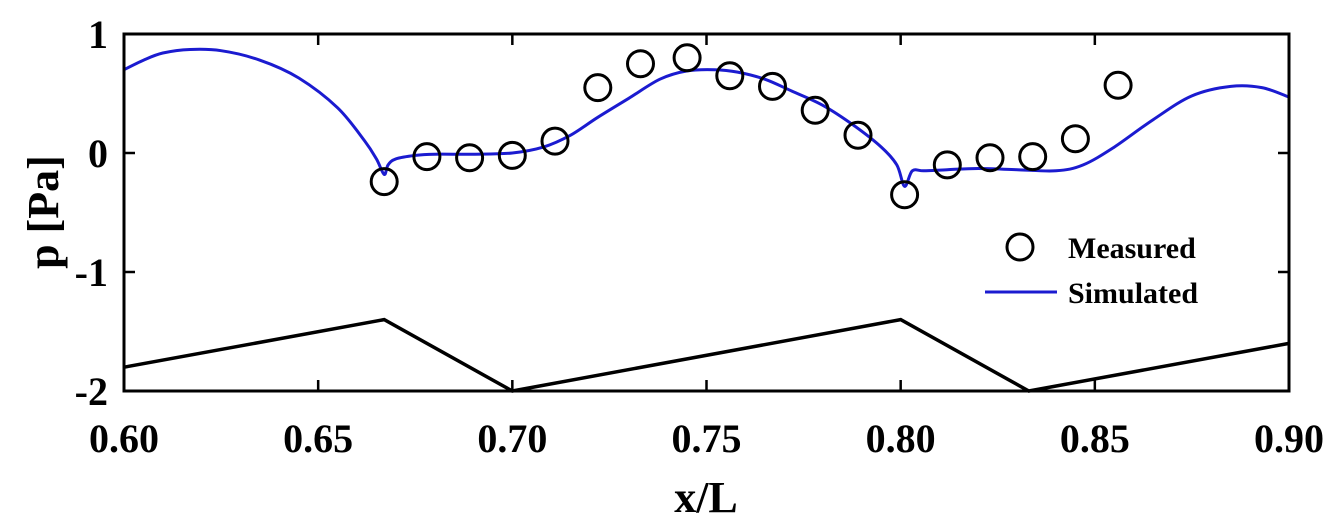  Describe the element at coordinates (124, 438) in the screenshot. I see `x-tick-label: 0.60` at that location.